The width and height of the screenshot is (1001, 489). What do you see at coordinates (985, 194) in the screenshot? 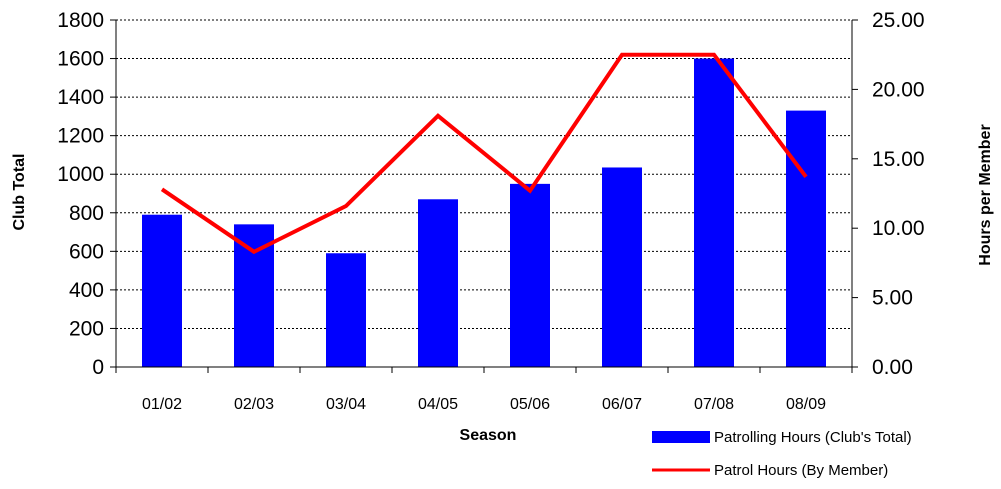
I see `y2-axis-title: Hours per Member` at bounding box center [985, 194].